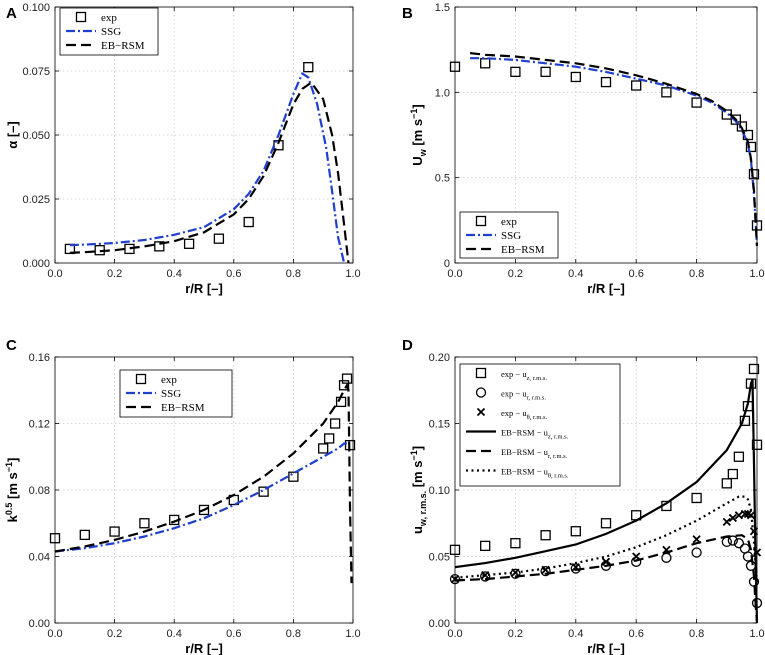 This screenshot has height=655, width=765. Describe the element at coordinates (417, 160) in the screenshot. I see `y-label-main: U` at that location.